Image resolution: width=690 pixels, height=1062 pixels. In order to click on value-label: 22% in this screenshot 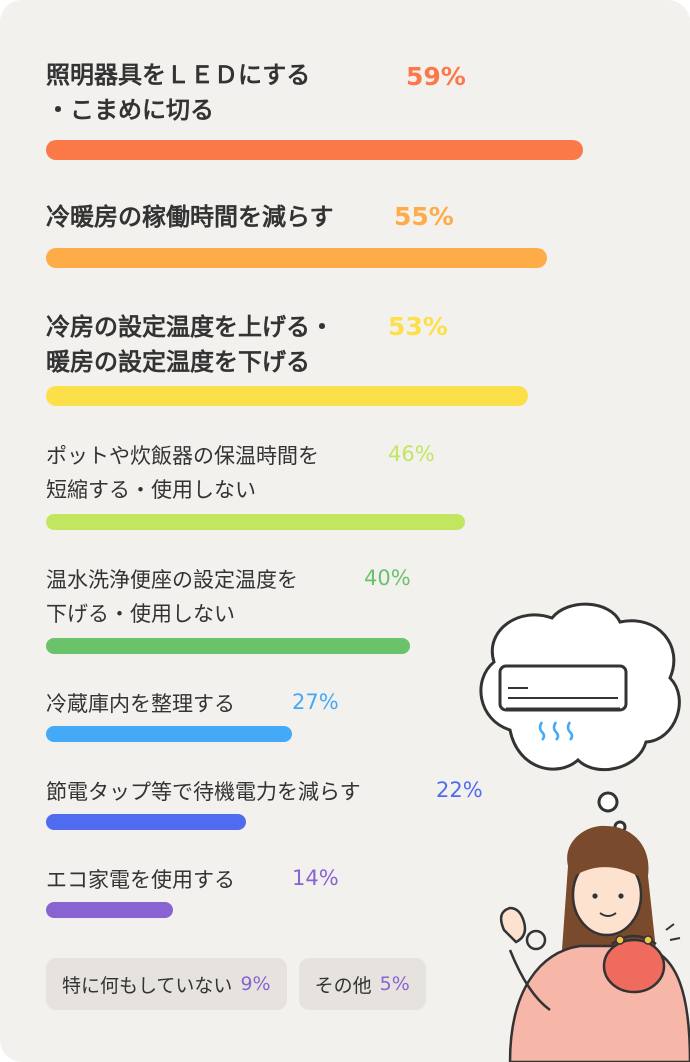, I will do `click(459, 790)`.